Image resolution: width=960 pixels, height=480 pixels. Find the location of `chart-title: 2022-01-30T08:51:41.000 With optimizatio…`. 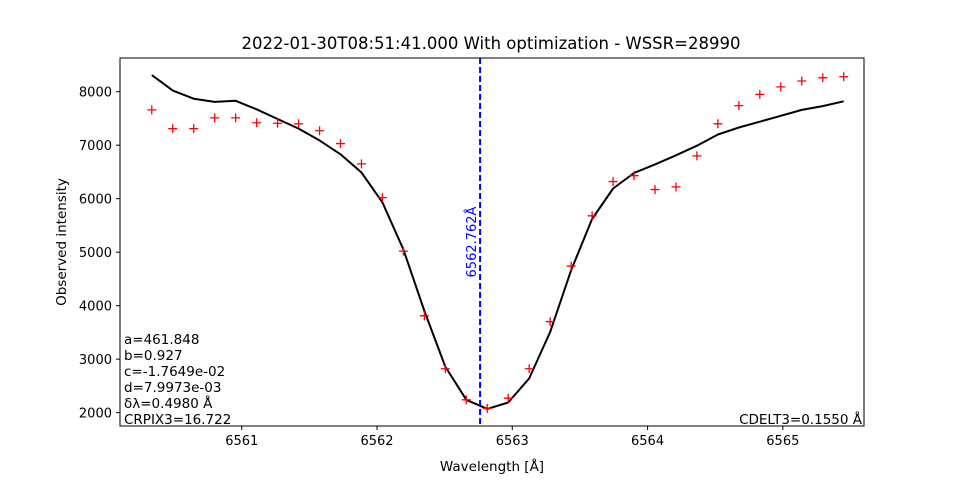

chart-title: 2022-01-30T08:51:41.000 With optimizatio… is located at coordinates (491, 43).